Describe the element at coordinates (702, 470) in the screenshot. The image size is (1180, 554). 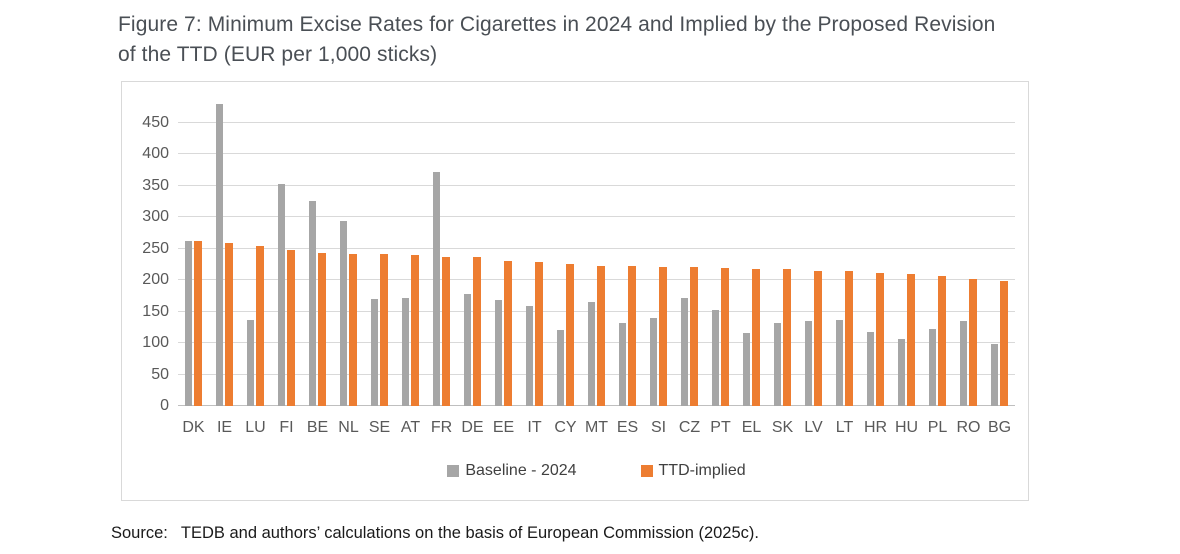
I see `legend-label: TTD-implied` at that location.